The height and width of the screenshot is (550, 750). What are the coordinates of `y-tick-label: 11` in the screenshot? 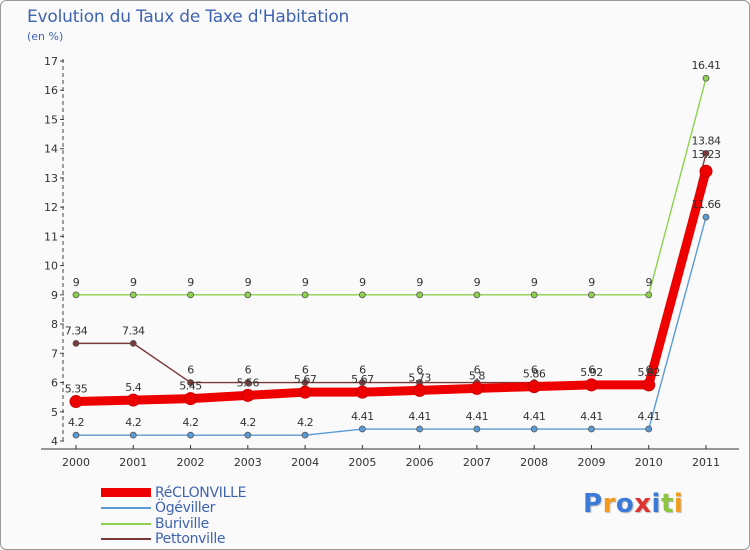 It's located at (51, 236).